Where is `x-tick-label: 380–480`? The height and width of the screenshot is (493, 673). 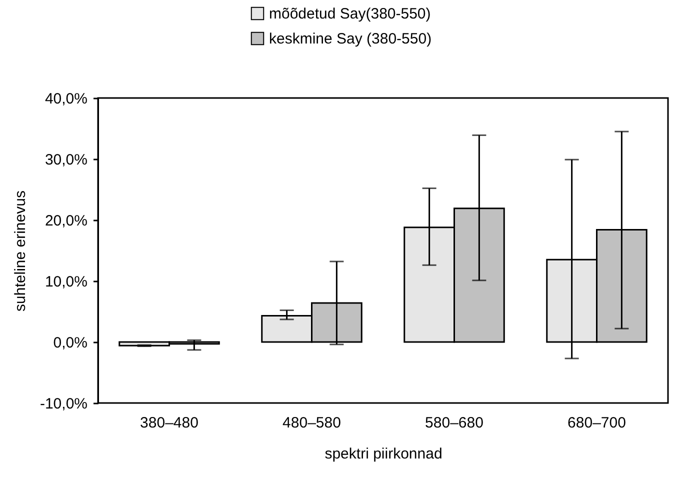
x-tick-label: 380–480 is located at coordinates (169, 423).